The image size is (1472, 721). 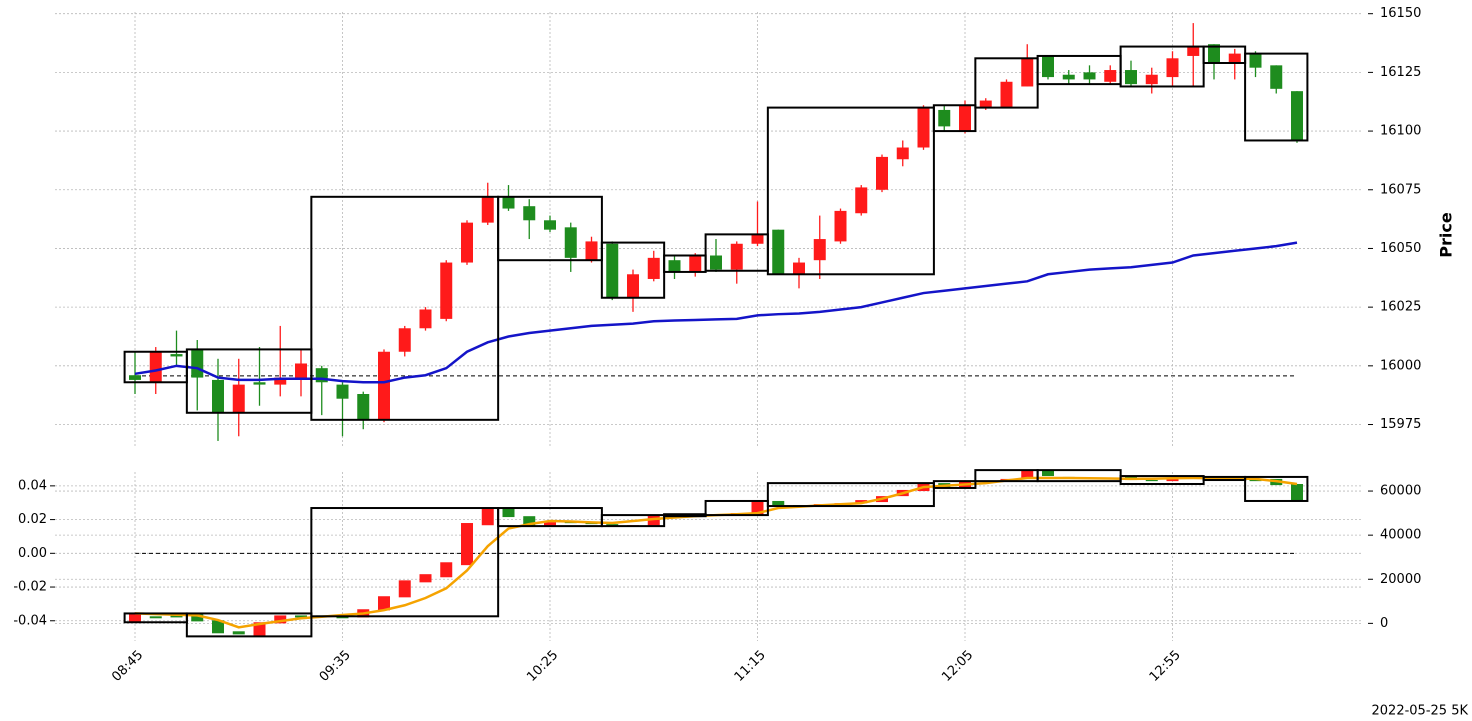 What do you see at coordinates (1400, 307) in the screenshot?
I see `y-tick-label: 16025` at bounding box center [1400, 307].